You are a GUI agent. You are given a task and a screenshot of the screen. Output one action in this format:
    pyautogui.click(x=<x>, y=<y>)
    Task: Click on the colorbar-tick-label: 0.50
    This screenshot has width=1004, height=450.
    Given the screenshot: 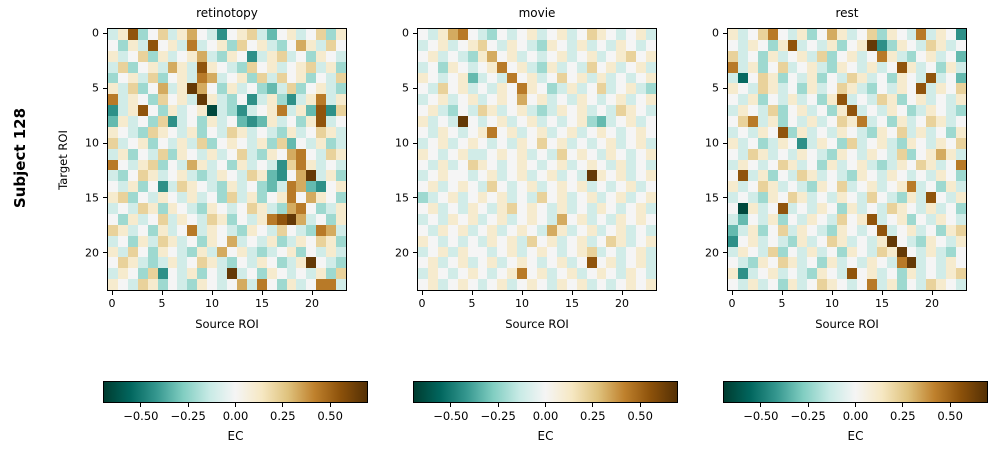 What is the action you would take?
    pyautogui.click(x=640, y=416)
    